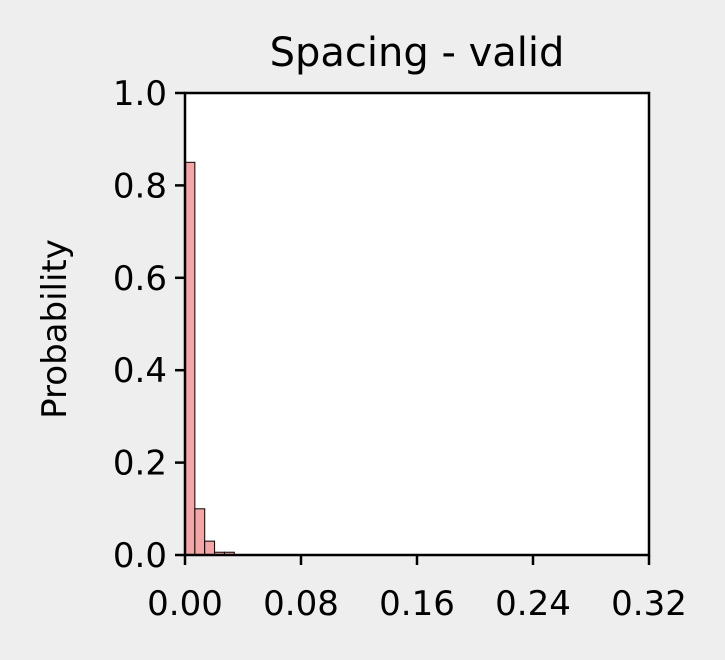 This screenshot has height=660, width=725. I want to click on y-tick-label: 0.8, so click(140, 186).